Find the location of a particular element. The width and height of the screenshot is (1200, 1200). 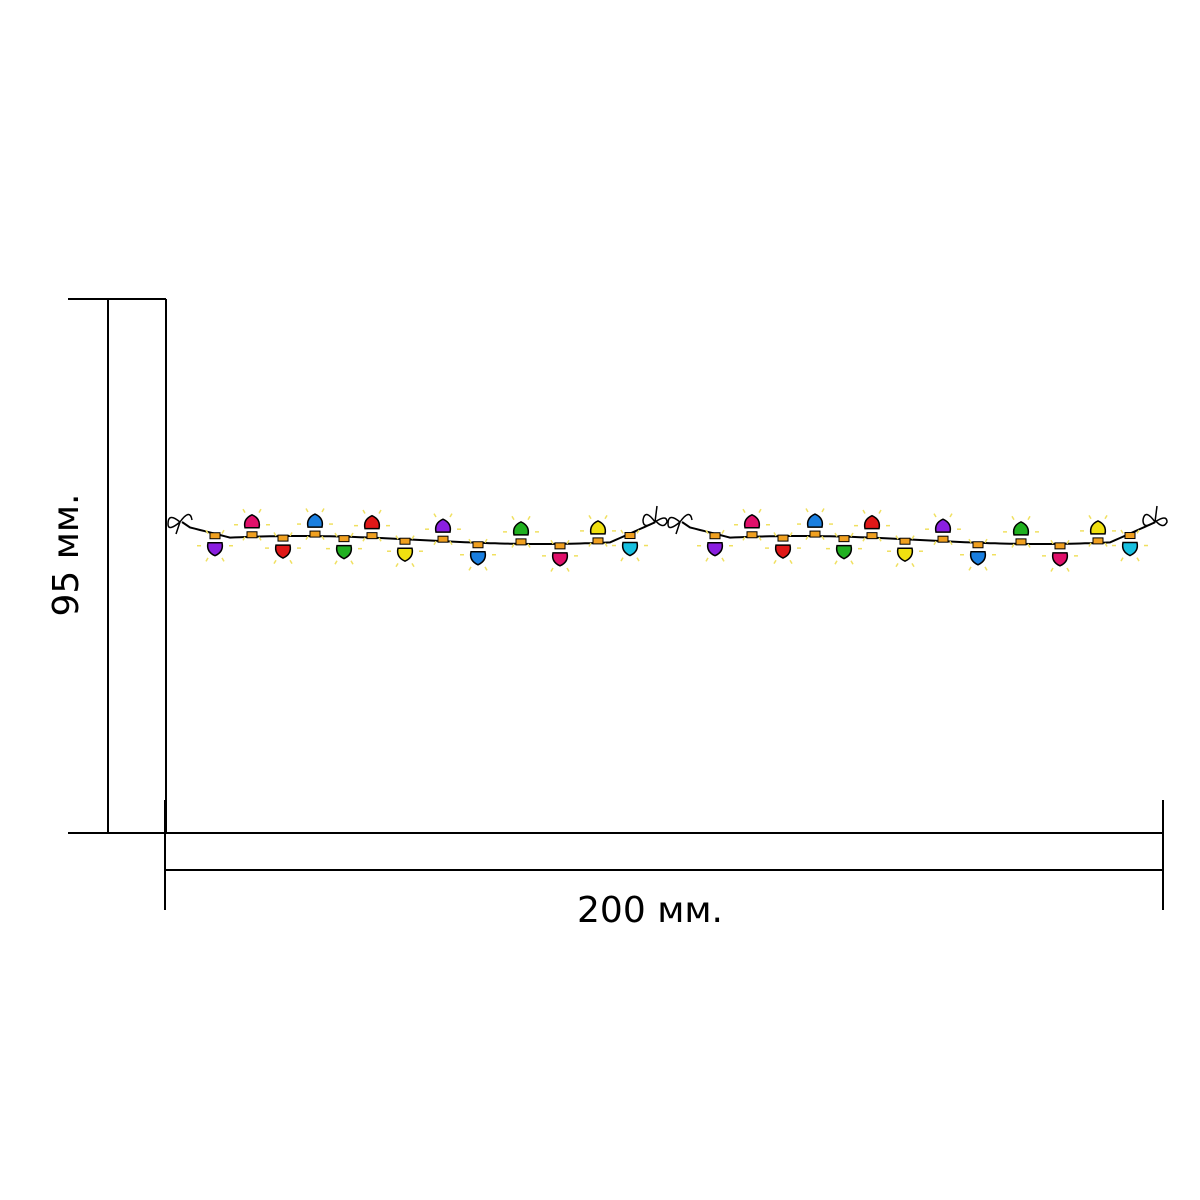

width-dimension: 200 мм. is located at coordinates (664, 865).